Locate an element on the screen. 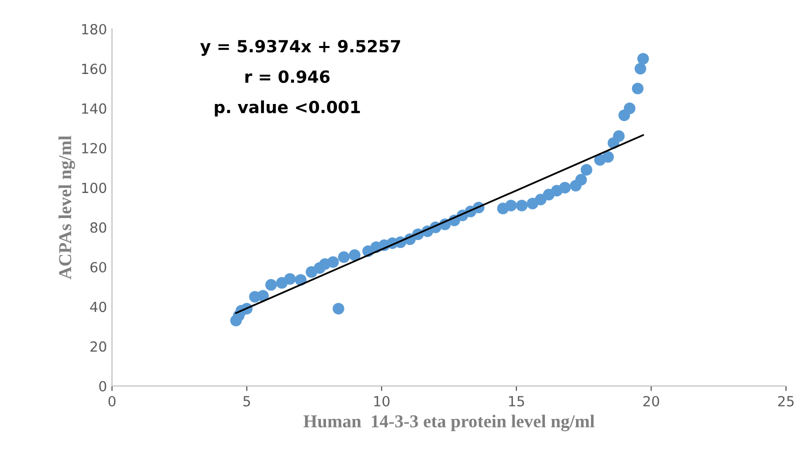  x-axis-title: Human 14-3-3 eta protein level ng/ml is located at coordinates (449, 423).